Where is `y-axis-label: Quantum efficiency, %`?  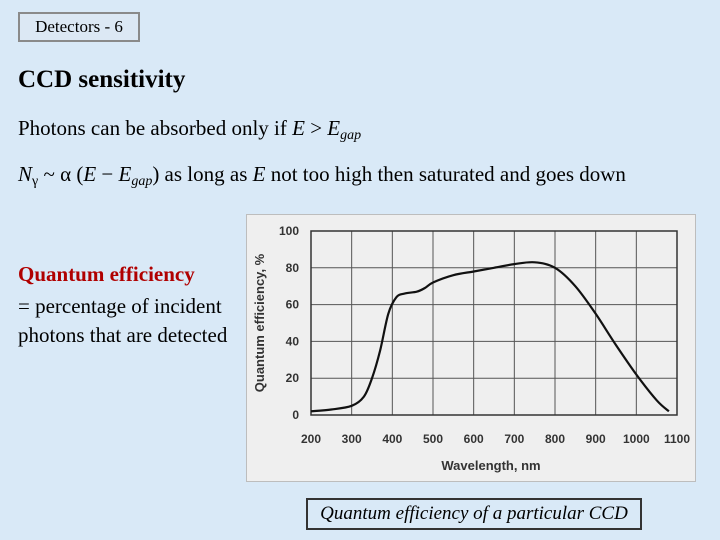 y-axis-label: Quantum efficiency, % is located at coordinates (259, 322).